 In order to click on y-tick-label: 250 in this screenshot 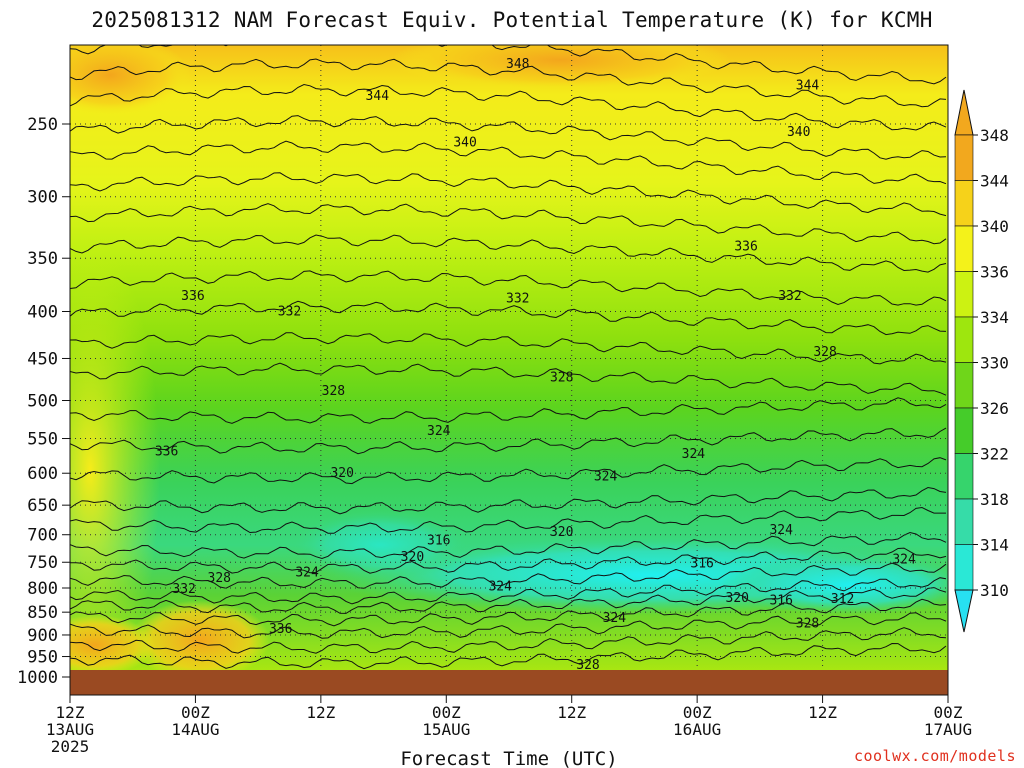, I will do `click(42, 125)`.